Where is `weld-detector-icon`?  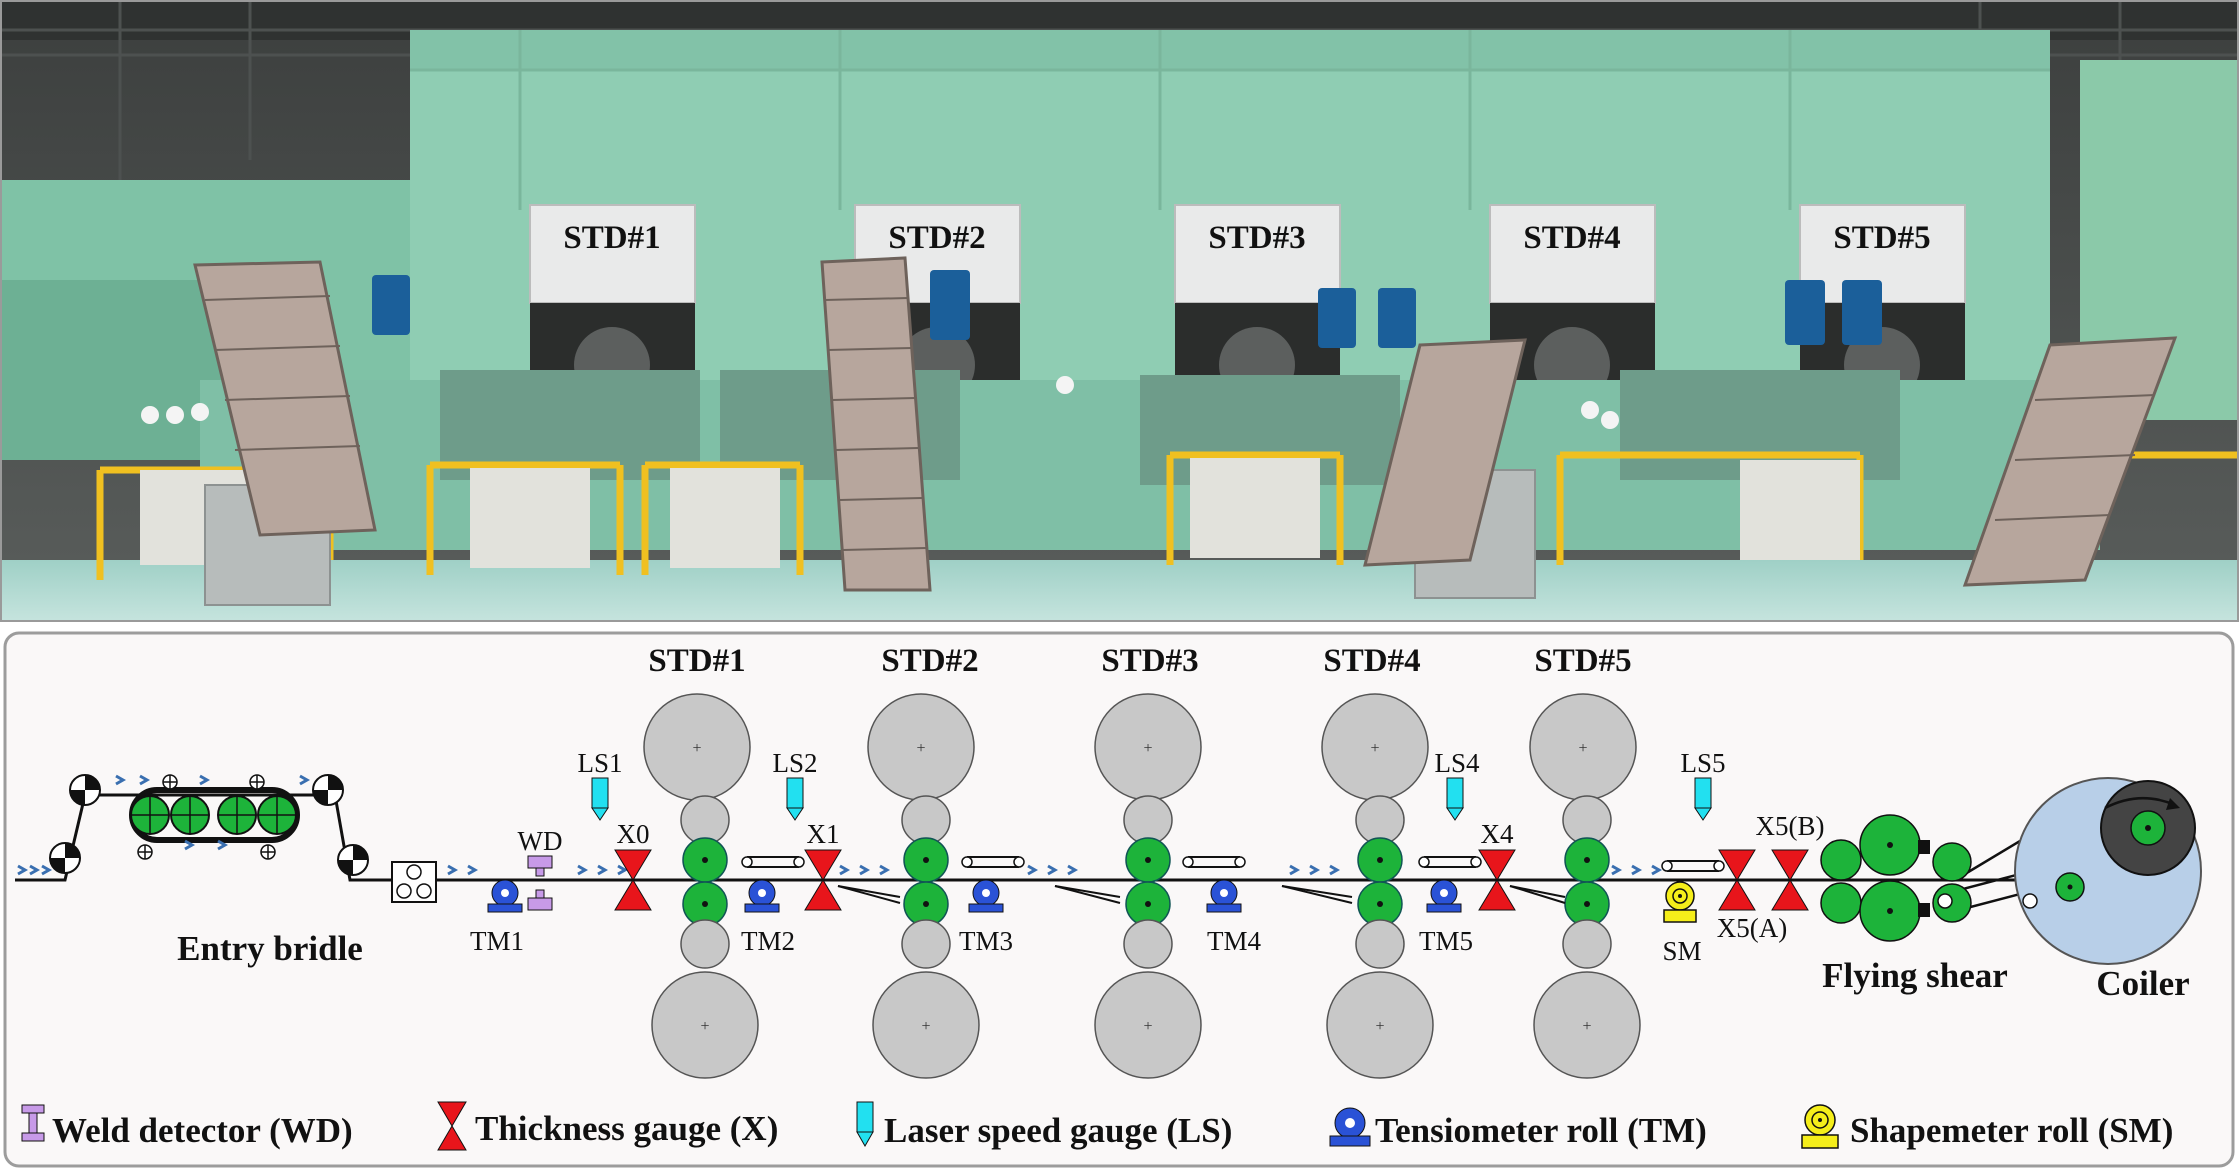
weld-detector-icon is located at coordinates (33, 1123).